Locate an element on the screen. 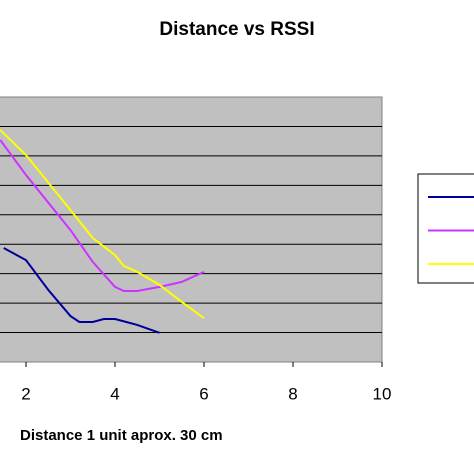 Image resolution: width=474 pixels, height=474 pixels. x-tick-label: 6 is located at coordinates (203, 393).